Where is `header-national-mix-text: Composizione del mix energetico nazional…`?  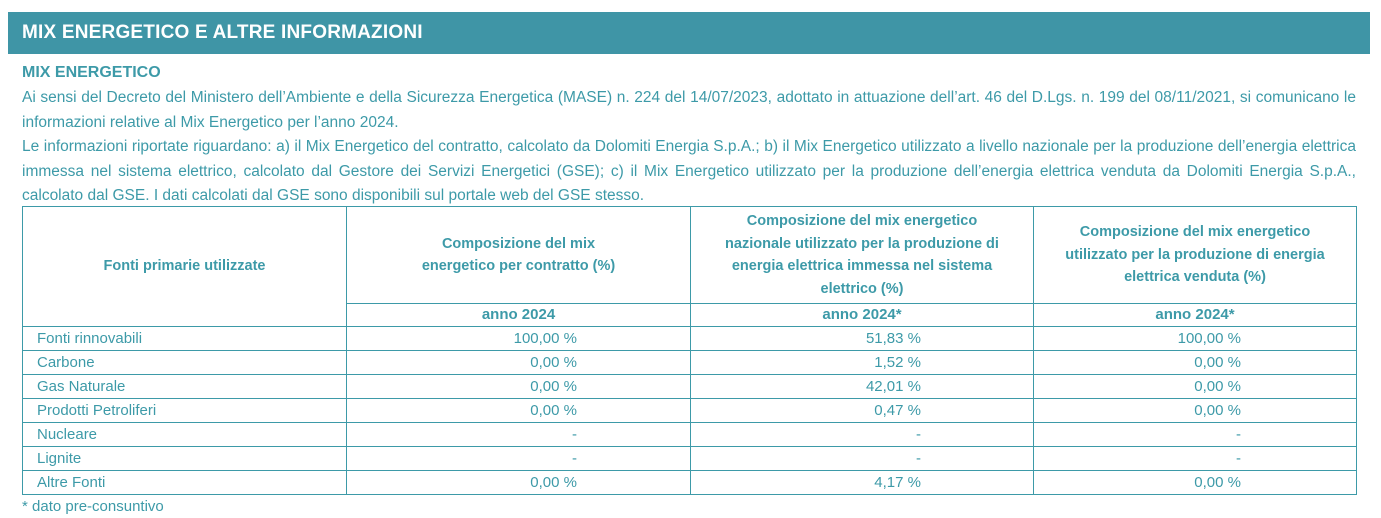 header-national-mix-text: Composizione del mix energetico nazional… is located at coordinates (862, 255).